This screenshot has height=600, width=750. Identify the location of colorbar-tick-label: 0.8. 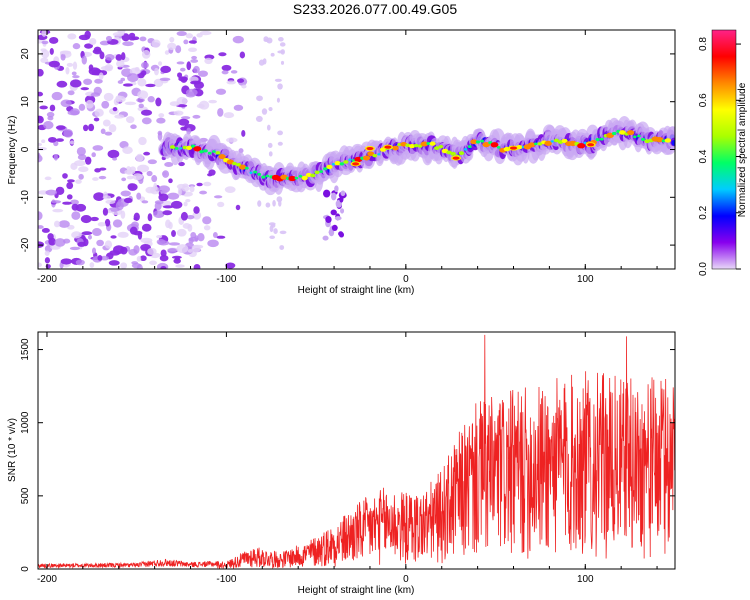
(703, 44).